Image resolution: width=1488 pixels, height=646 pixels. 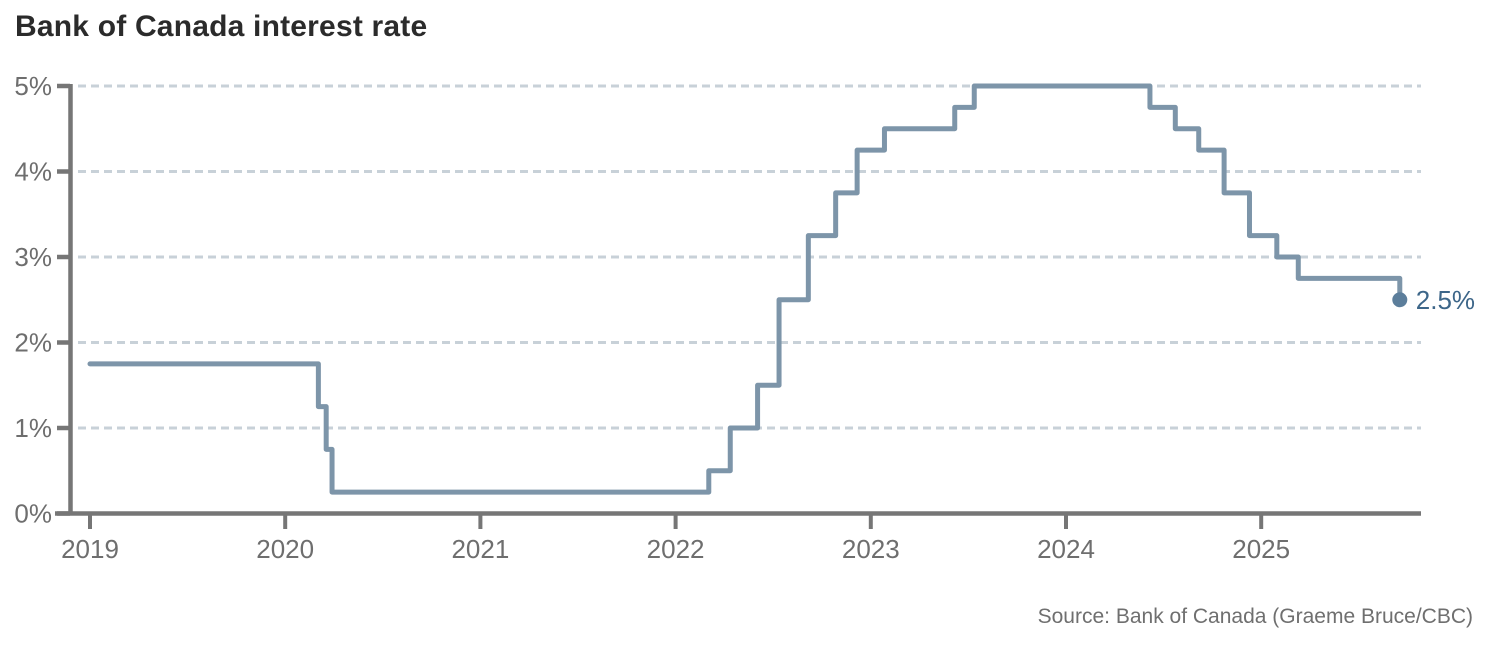 What do you see at coordinates (33, 257) in the screenshot?
I see `y-tick-label: 3%` at bounding box center [33, 257].